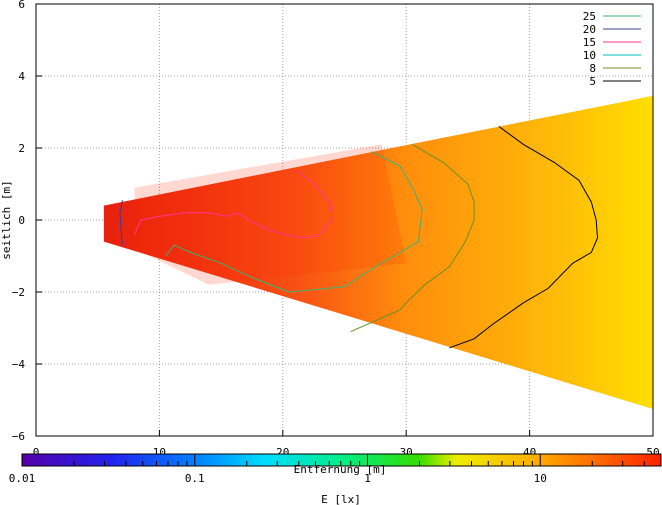 This screenshot has width=662, height=505. I want to click on y-tick-label: 6, so click(21, 5).